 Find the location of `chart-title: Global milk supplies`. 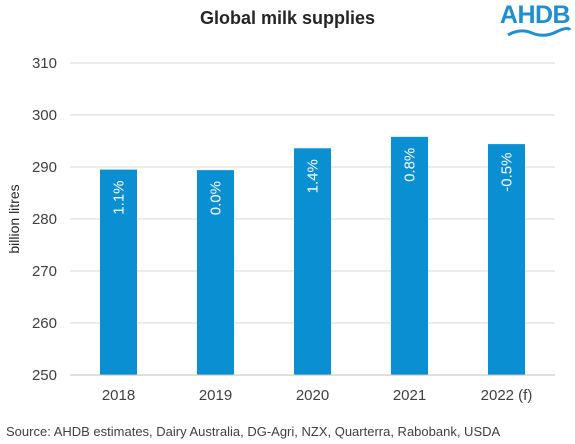

chart-title: Global milk supplies is located at coordinates (287, 18).